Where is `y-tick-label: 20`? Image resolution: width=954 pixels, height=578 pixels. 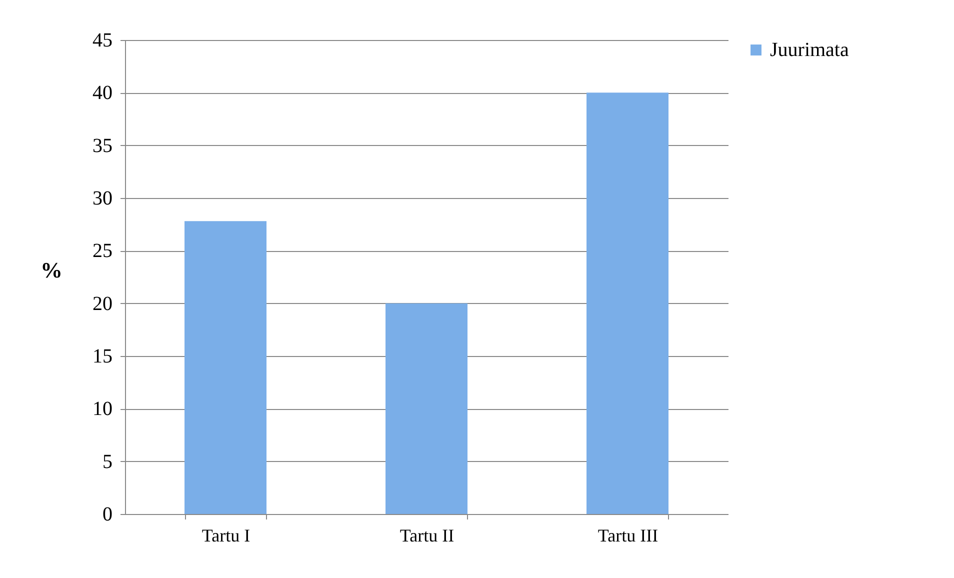
y-tick-label: 20 is located at coordinates (102, 303).